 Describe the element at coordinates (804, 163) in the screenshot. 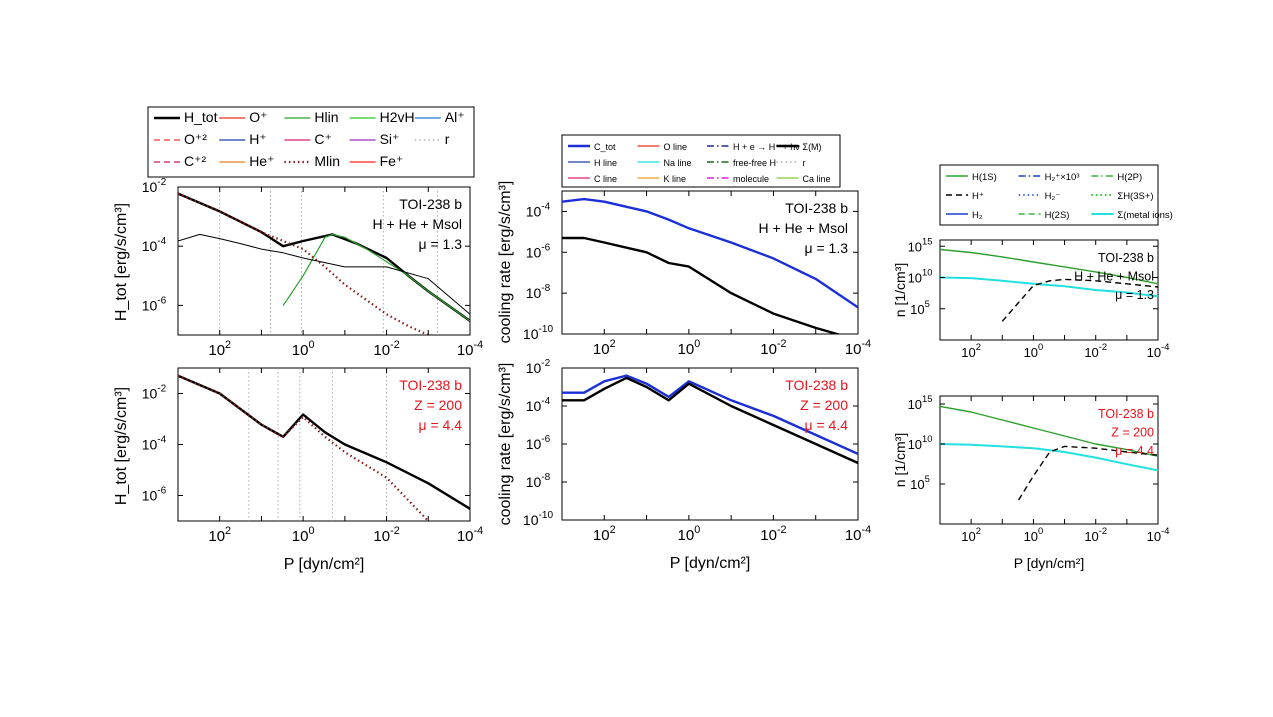

I see `middle-legend-label: r` at that location.